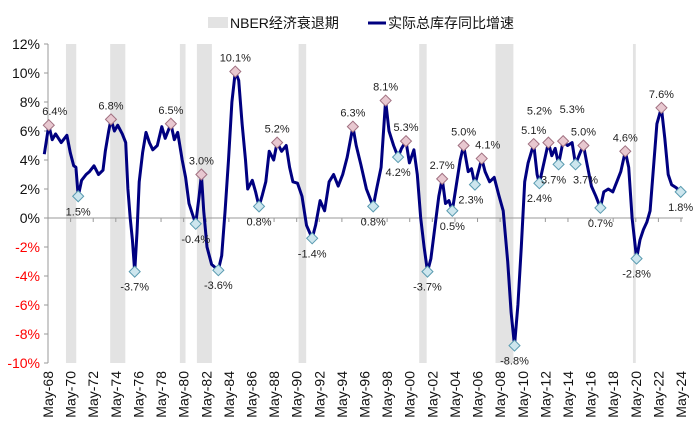 The image size is (700, 428). What do you see at coordinates (184, 394) in the screenshot?
I see `x-tick-label: May-80` at bounding box center [184, 394].